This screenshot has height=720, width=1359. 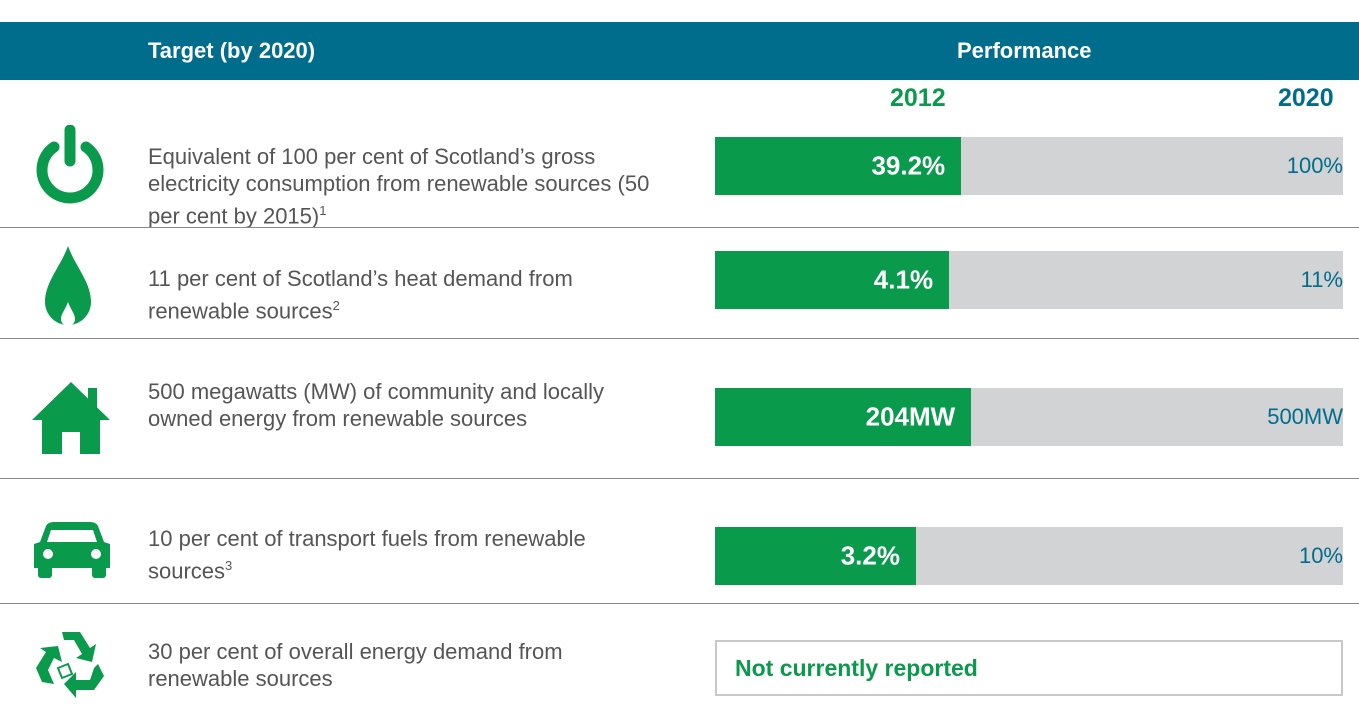 I want to click on goal-label: 10%, so click(x=1320, y=555).